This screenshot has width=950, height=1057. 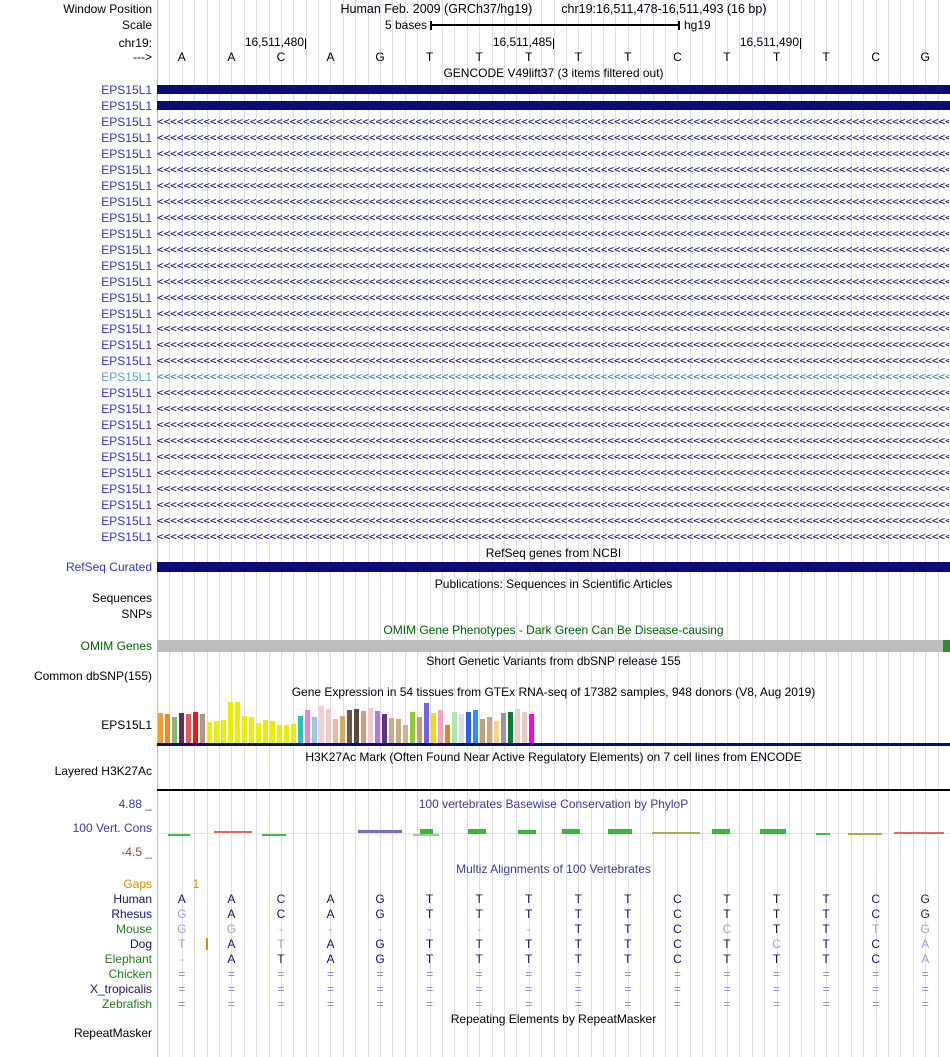 I want to click on multiz-species-label: Zebrafish, so click(x=126, y=1004).